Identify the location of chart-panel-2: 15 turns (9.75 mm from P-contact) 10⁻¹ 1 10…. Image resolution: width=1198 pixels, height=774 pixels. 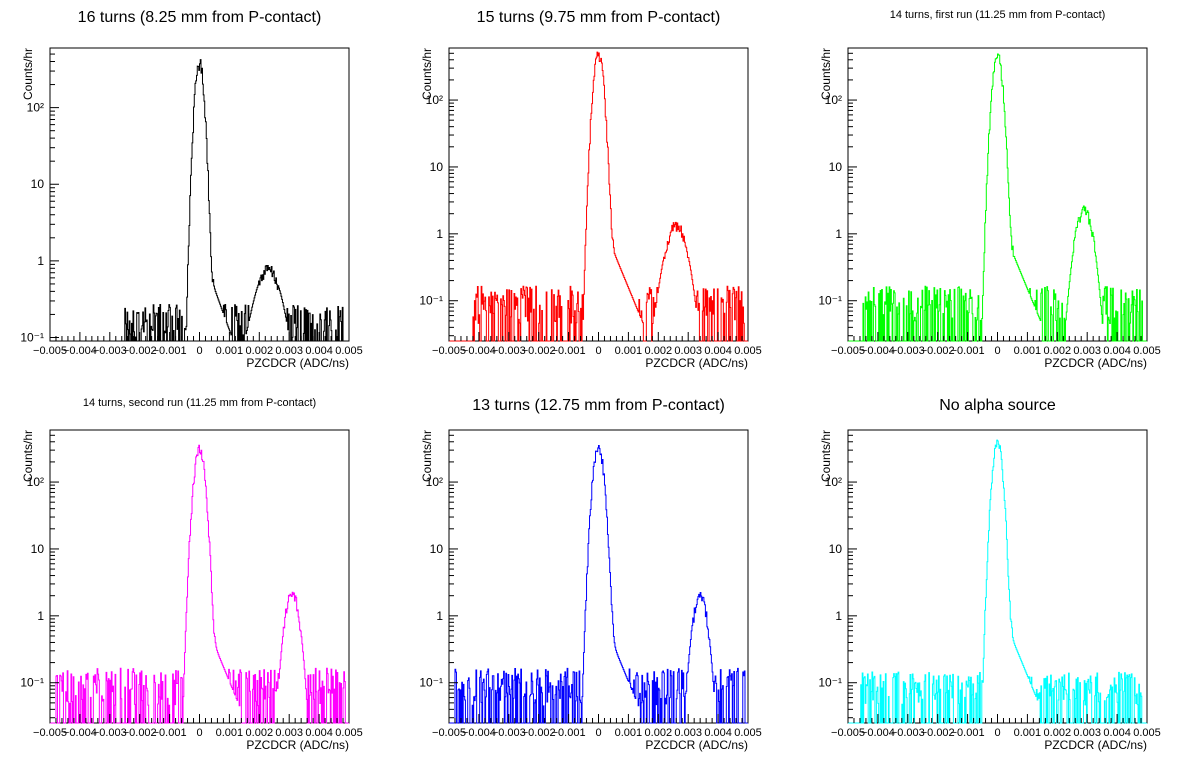
(590, 189).